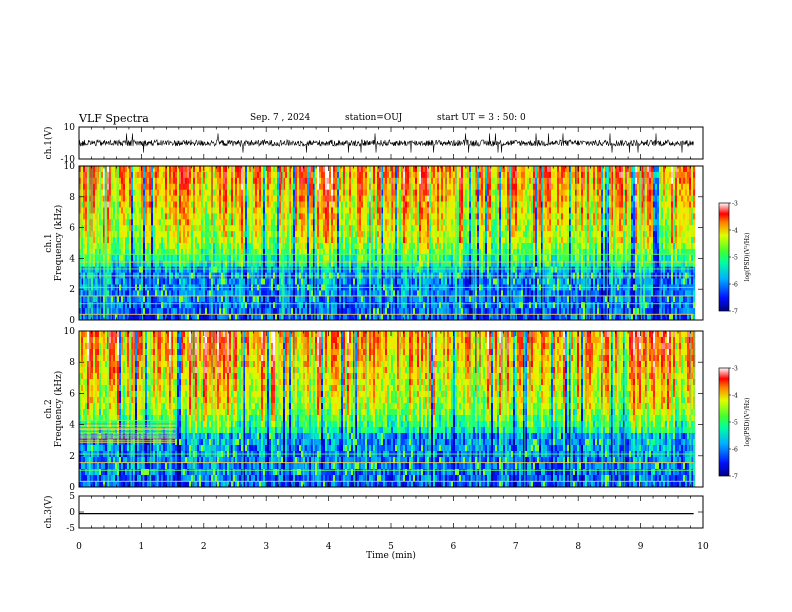 Image resolution: width=792 pixels, height=612 pixels. What do you see at coordinates (72, 229) in the screenshot?
I see `ch1-spectrogram-ytick-label: 6` at bounding box center [72, 229].